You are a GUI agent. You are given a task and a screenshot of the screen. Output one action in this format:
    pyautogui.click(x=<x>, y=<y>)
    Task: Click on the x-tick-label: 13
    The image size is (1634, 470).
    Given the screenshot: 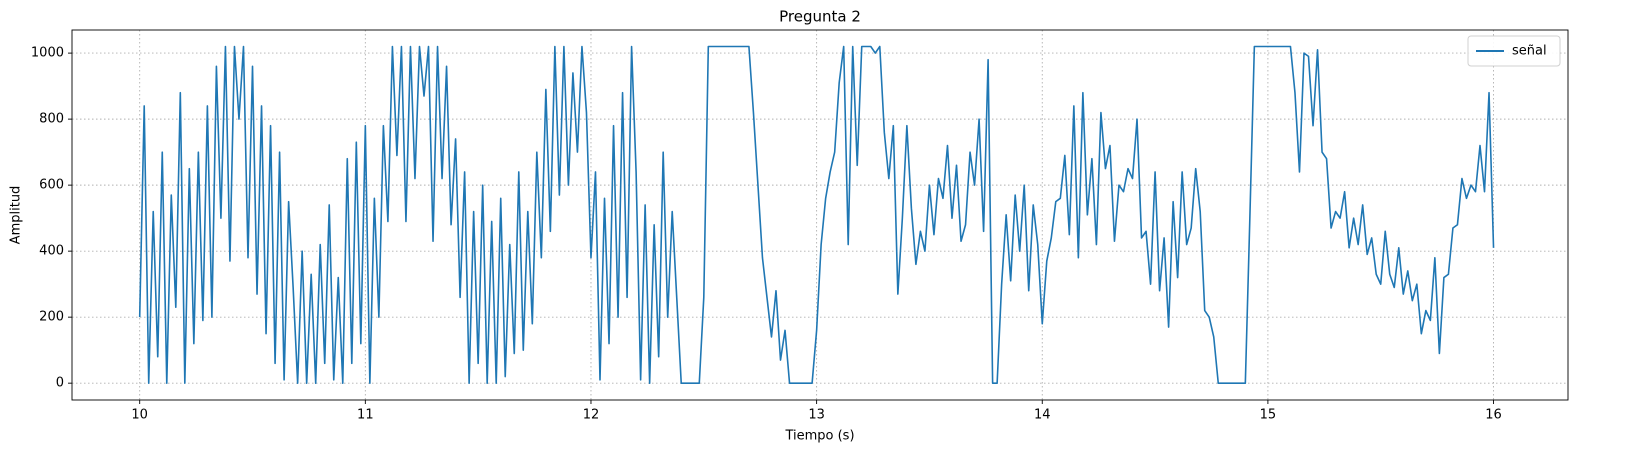 What is the action you would take?
    pyautogui.click(x=816, y=415)
    